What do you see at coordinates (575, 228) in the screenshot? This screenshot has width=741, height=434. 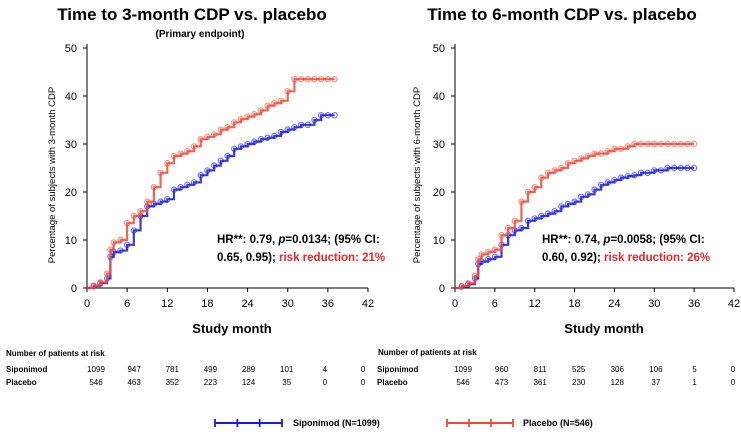 I see `series-siponimod-line` at bounding box center [575, 228].